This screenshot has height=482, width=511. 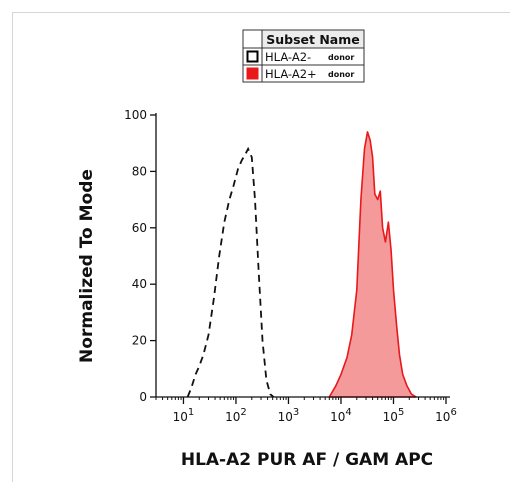 What do you see at coordinates (313, 39) in the screenshot?
I see `legend-header: Subset Name` at bounding box center [313, 39].